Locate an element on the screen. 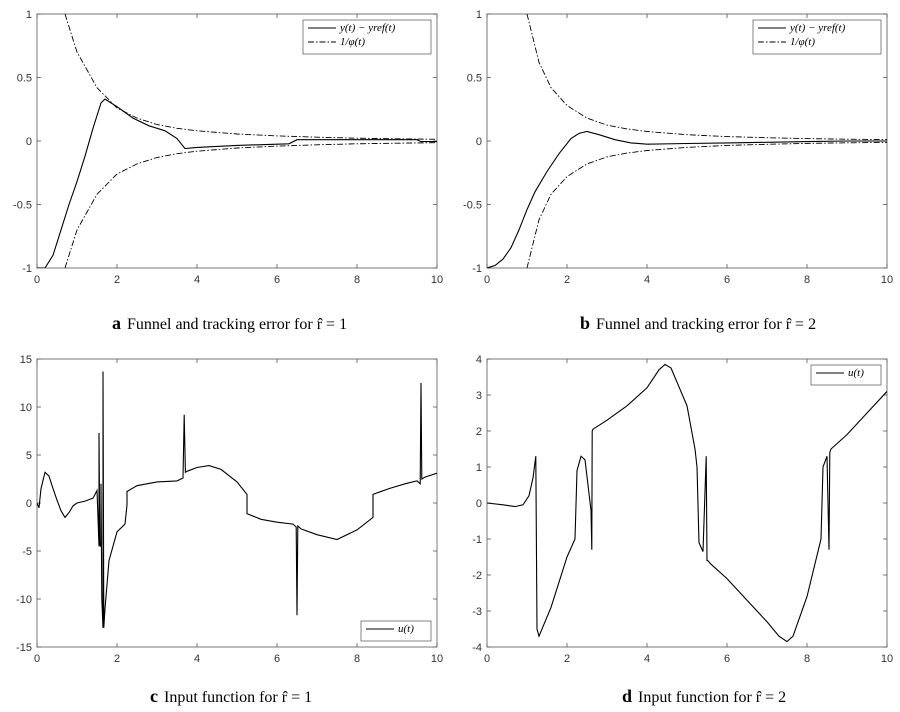 The image size is (900, 712). caption-a: a Funnel and tracking error for r̂ = 1 is located at coordinates (229, 323).